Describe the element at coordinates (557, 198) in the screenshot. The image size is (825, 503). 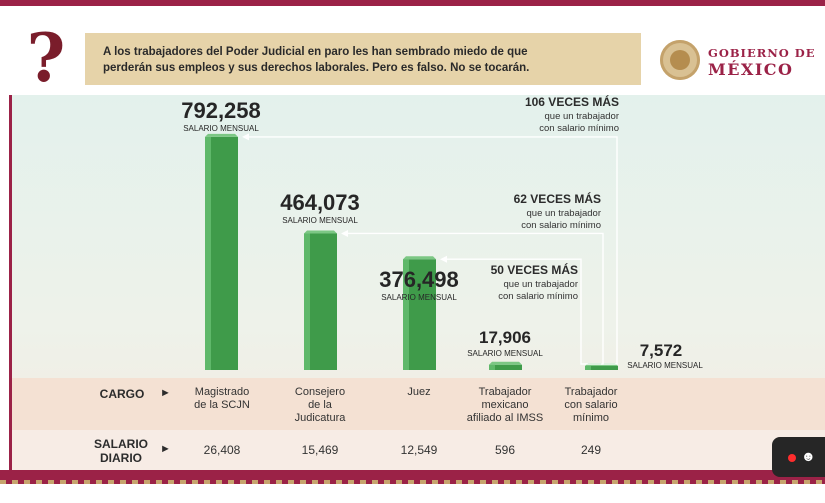
I see `annotation-headline-1: 62 VECES MÁS` at that location.